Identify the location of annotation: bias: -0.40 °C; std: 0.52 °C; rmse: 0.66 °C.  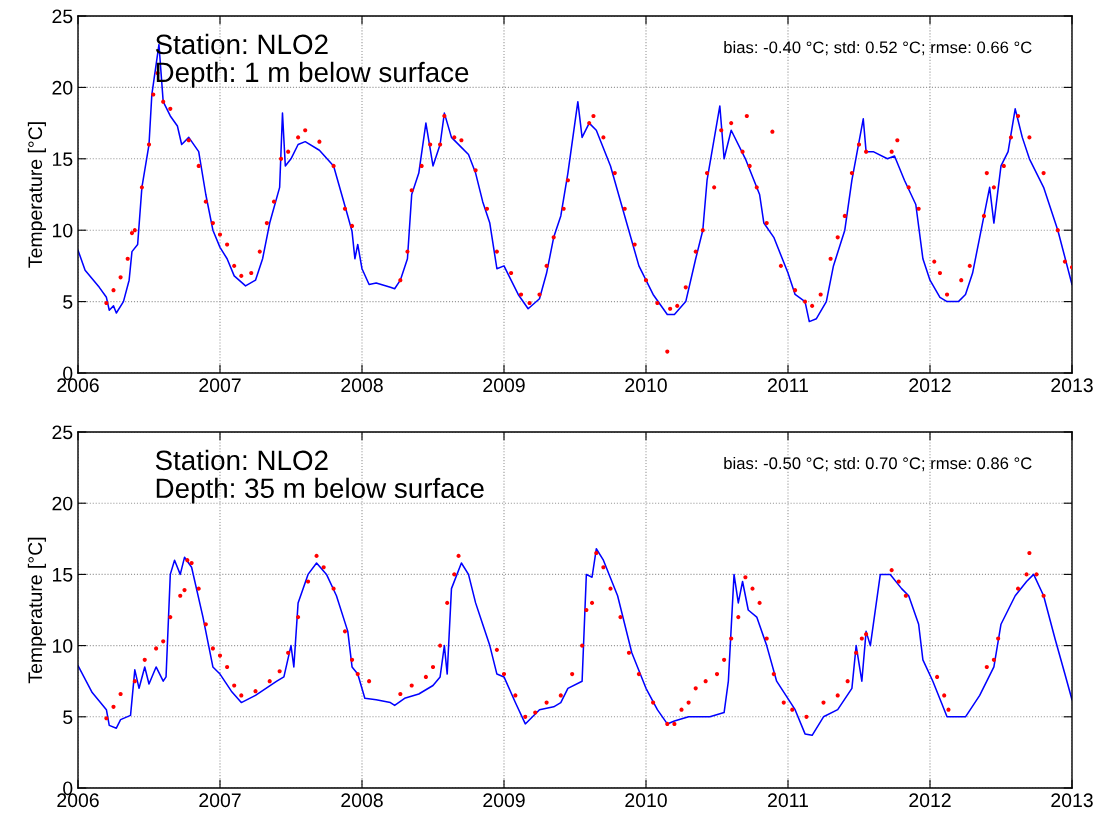
(878, 48).